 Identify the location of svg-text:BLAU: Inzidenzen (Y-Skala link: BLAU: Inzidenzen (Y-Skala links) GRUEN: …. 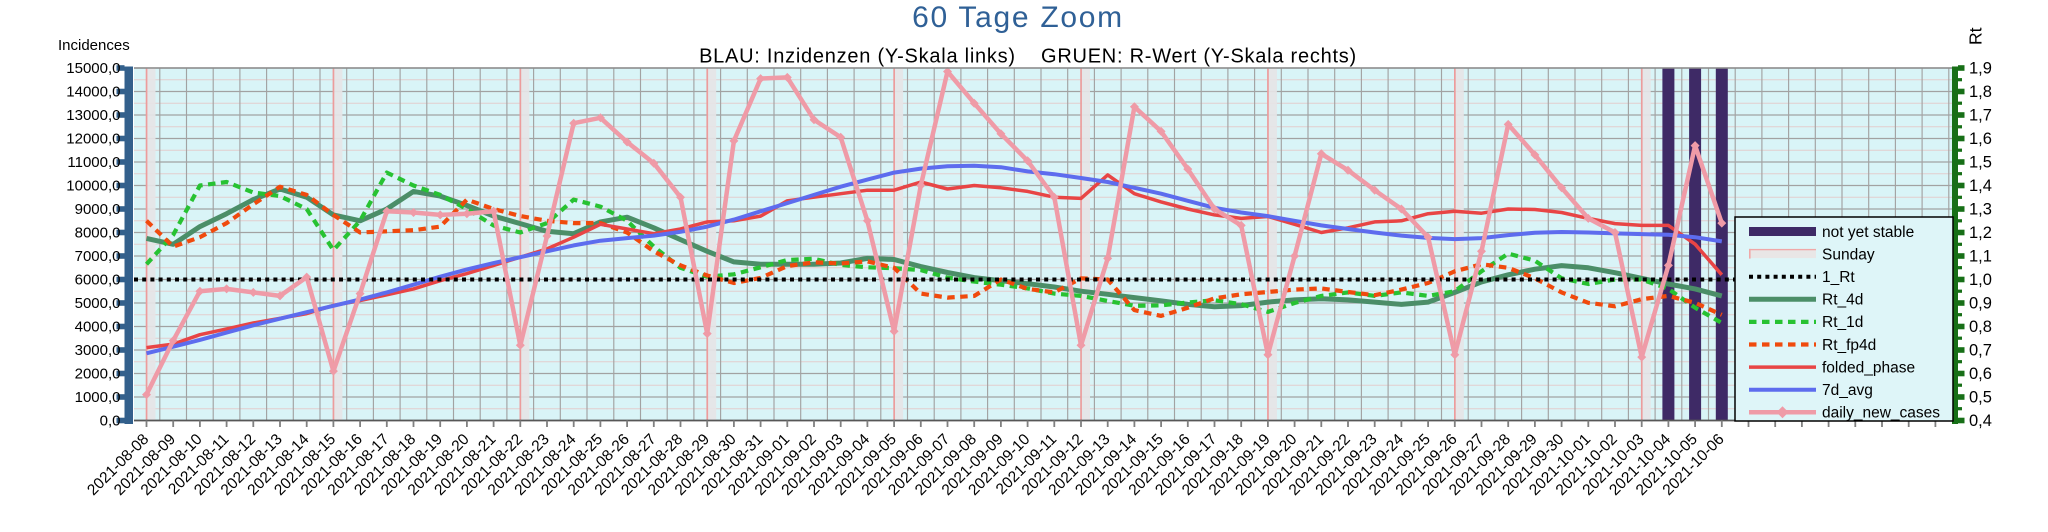
(1028, 57).